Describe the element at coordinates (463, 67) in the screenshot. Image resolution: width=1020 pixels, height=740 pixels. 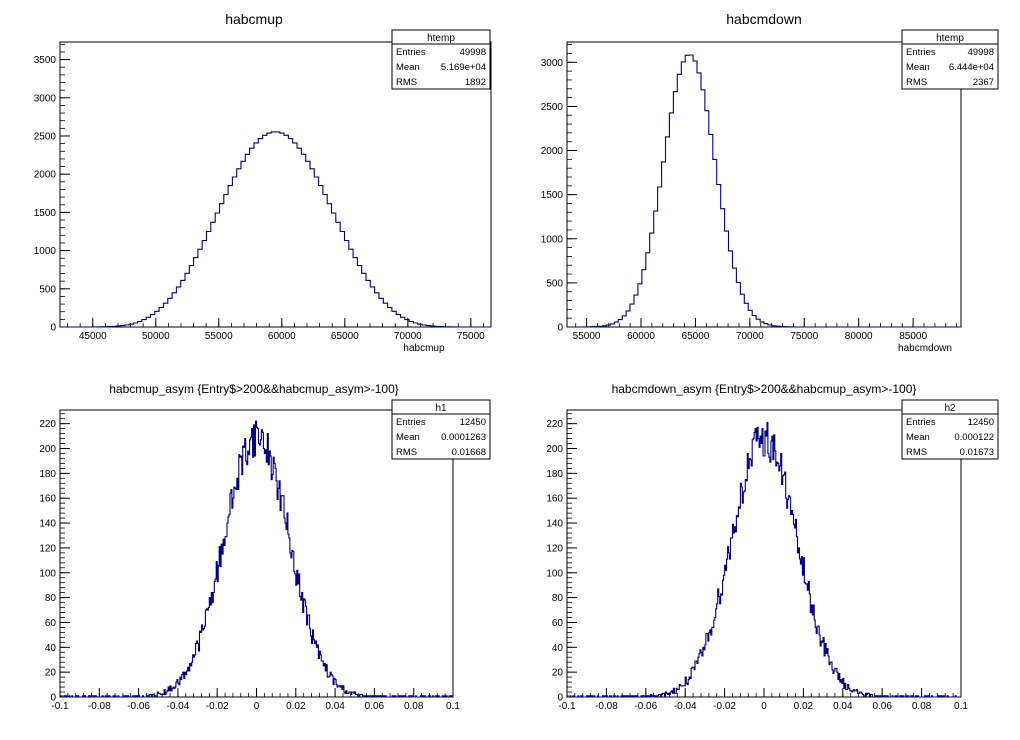
I see `stats-row-value: 5.169e+04` at that location.